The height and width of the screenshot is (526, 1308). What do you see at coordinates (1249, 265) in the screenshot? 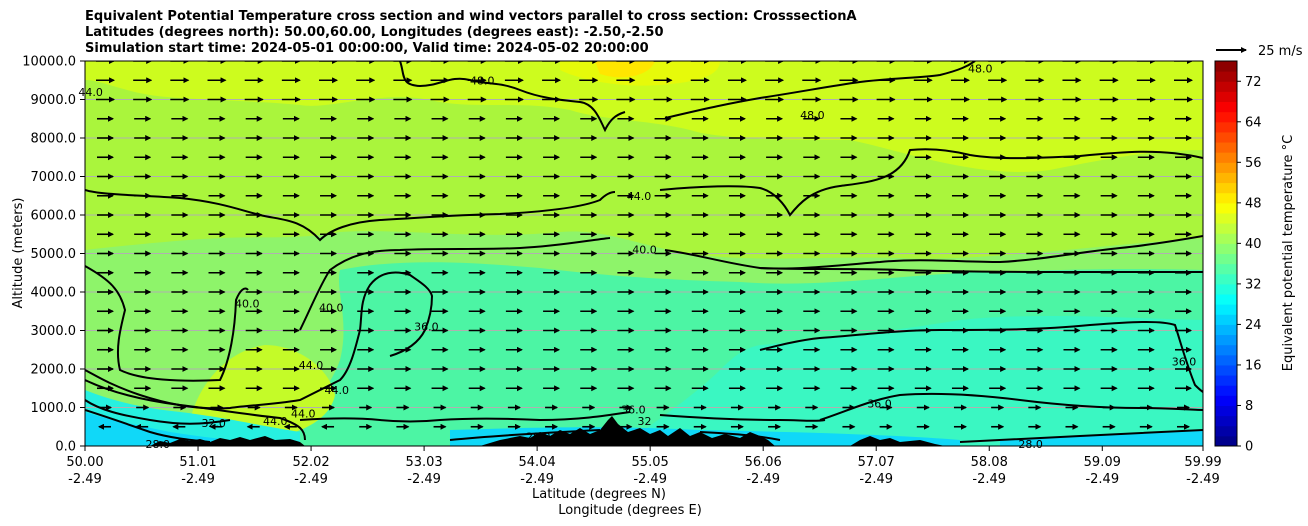
I see `colorbar-ticks: 0 8 16 24 32 40 48 56 64 72` at bounding box center [1249, 265].